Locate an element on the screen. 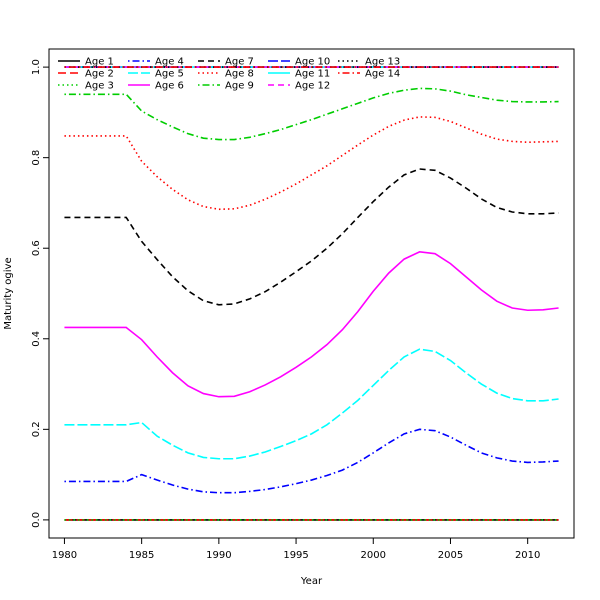 The height and width of the screenshot is (600, 600). legend-item-age-12: Age 12 is located at coordinates (299, 86).